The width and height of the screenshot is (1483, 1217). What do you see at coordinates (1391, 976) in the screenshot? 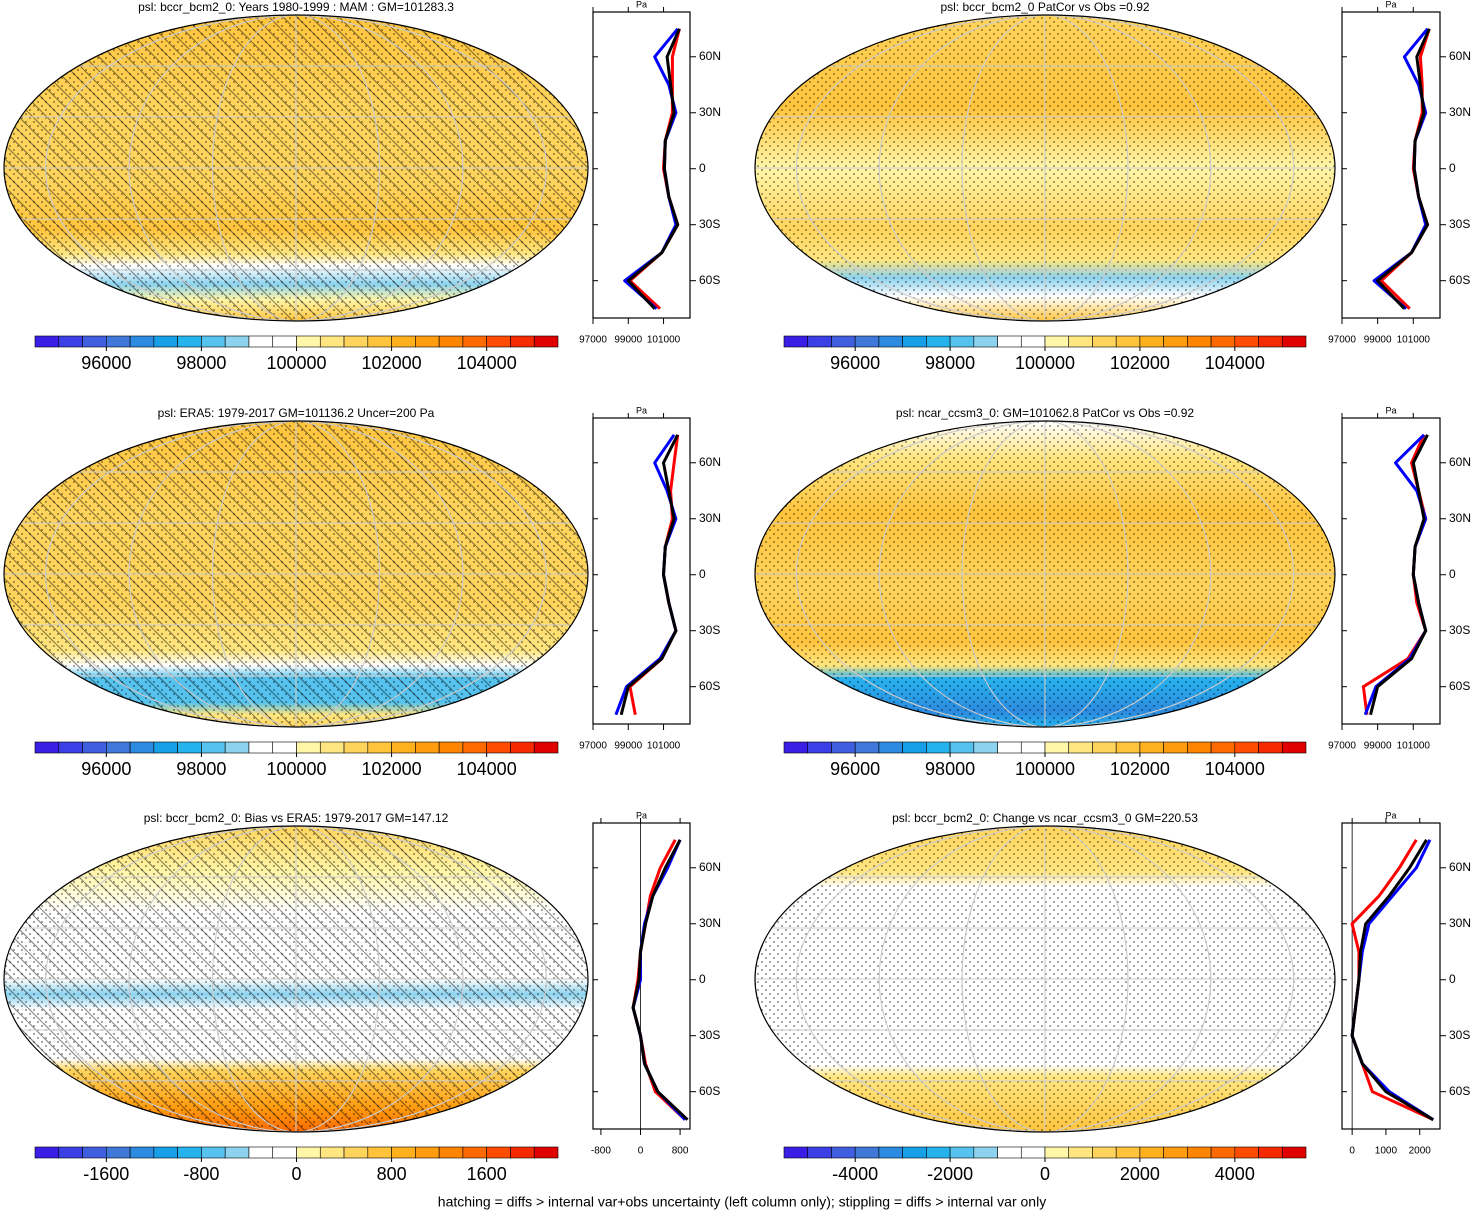
I see `profile-frame` at bounding box center [1391, 976].